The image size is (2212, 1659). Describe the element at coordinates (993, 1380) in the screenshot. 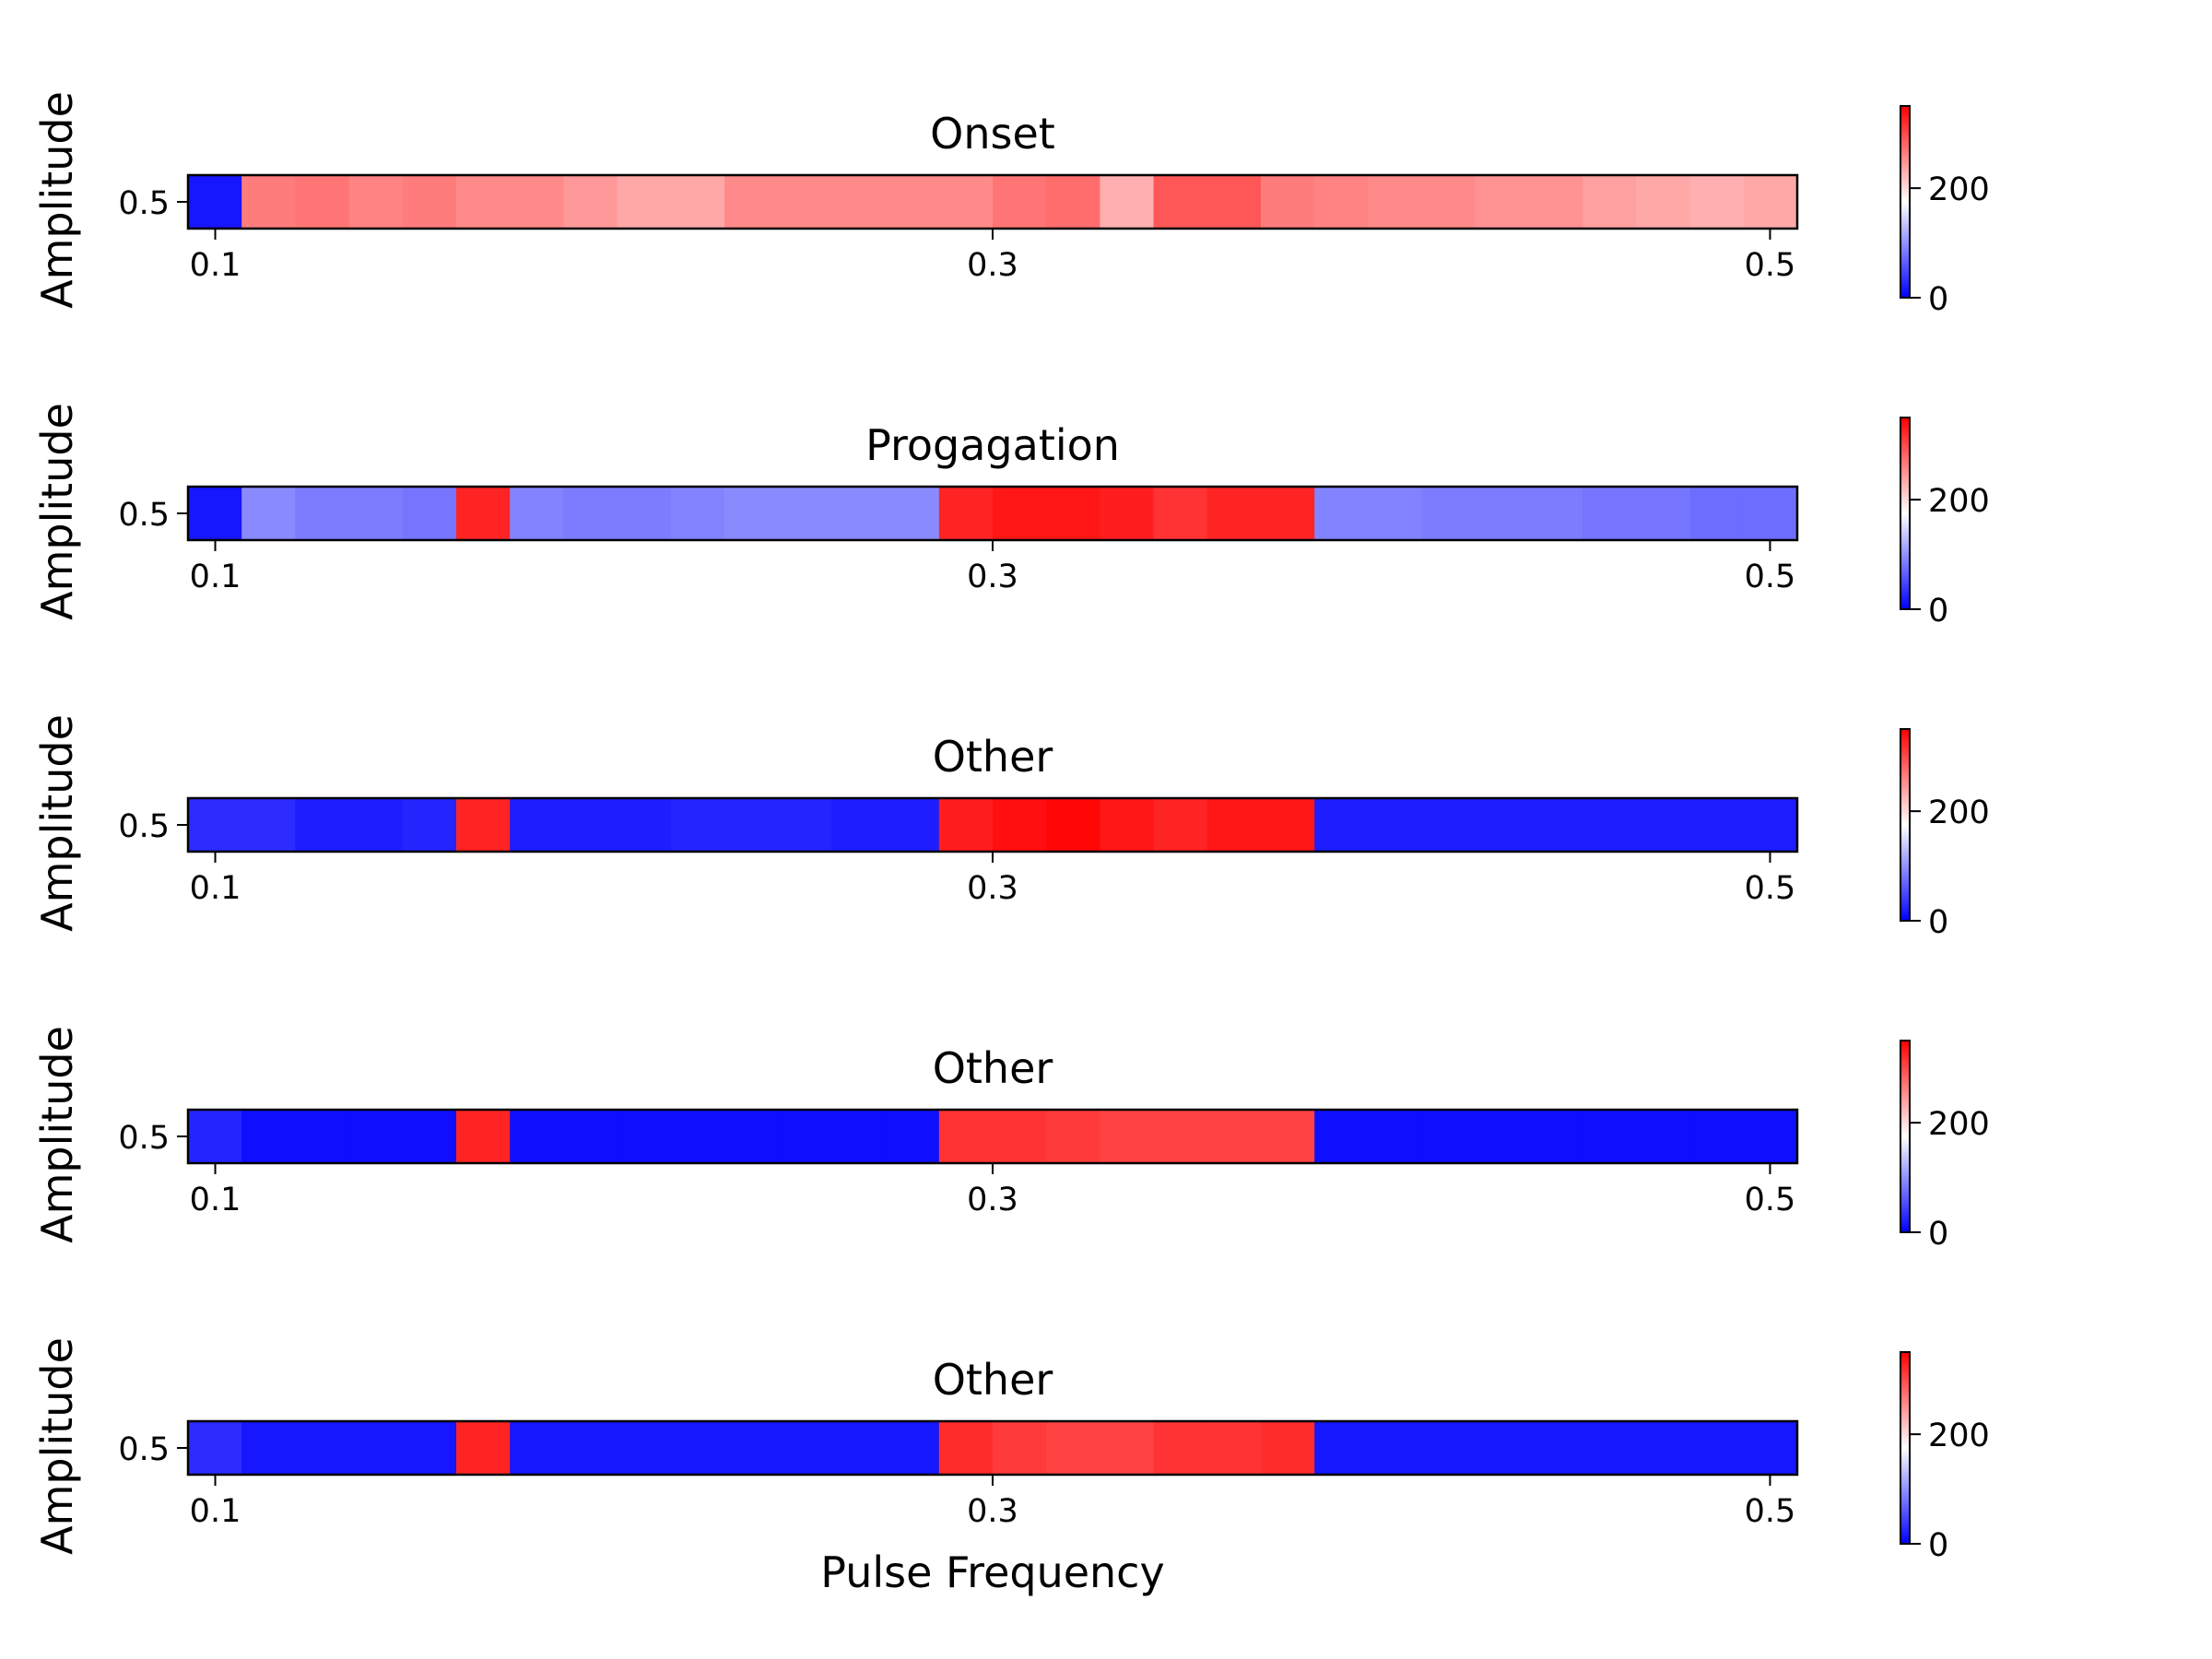

I see `subplot-title: Other` at that location.